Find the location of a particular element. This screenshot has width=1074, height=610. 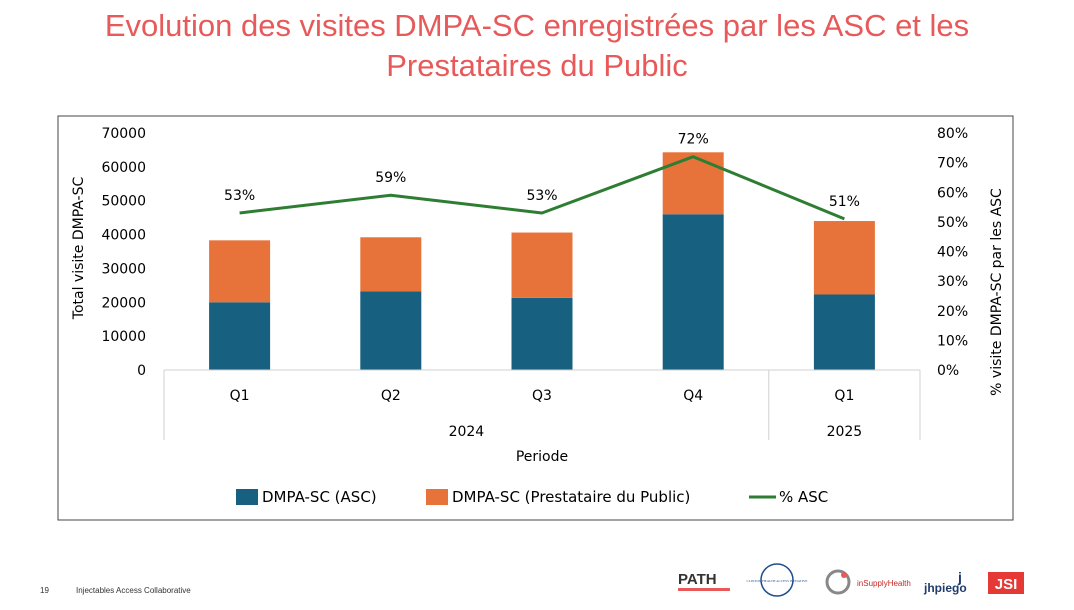

group-label: 2024 is located at coordinates (467, 432).